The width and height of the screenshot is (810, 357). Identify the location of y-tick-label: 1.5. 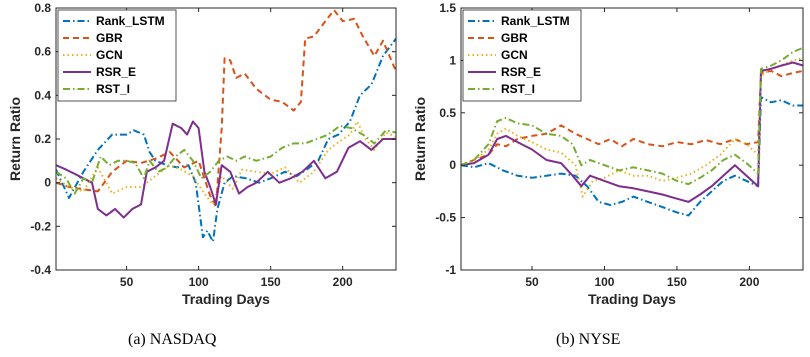
(447, 8).